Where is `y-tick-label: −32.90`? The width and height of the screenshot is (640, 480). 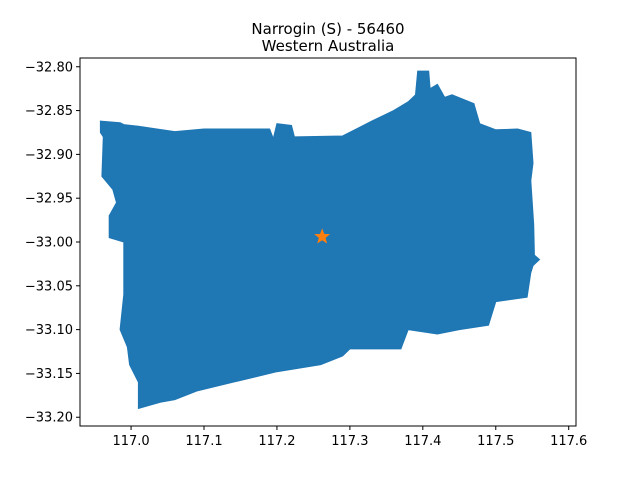
y-tick-label: −32.90 is located at coordinates (49, 155).